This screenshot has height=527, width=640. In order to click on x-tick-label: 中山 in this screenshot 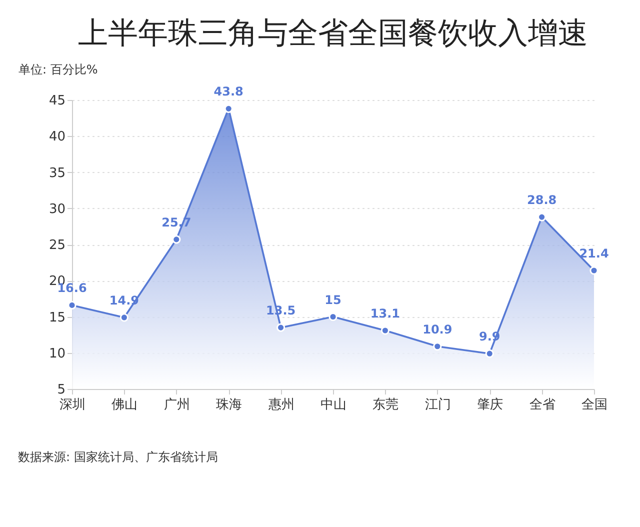, I will do `click(333, 405)`.